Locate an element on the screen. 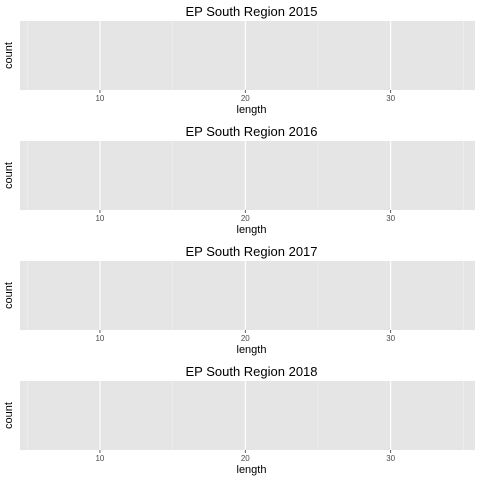 The width and height of the screenshot is (480, 480). panel-title: EP South Region 2017 is located at coordinates (251, 251).